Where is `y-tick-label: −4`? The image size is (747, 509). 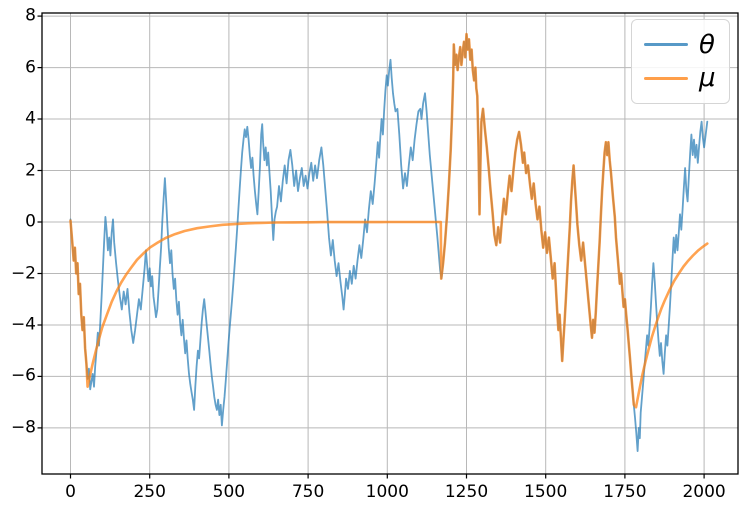 y-tick-label: −4 is located at coordinates (23, 324).